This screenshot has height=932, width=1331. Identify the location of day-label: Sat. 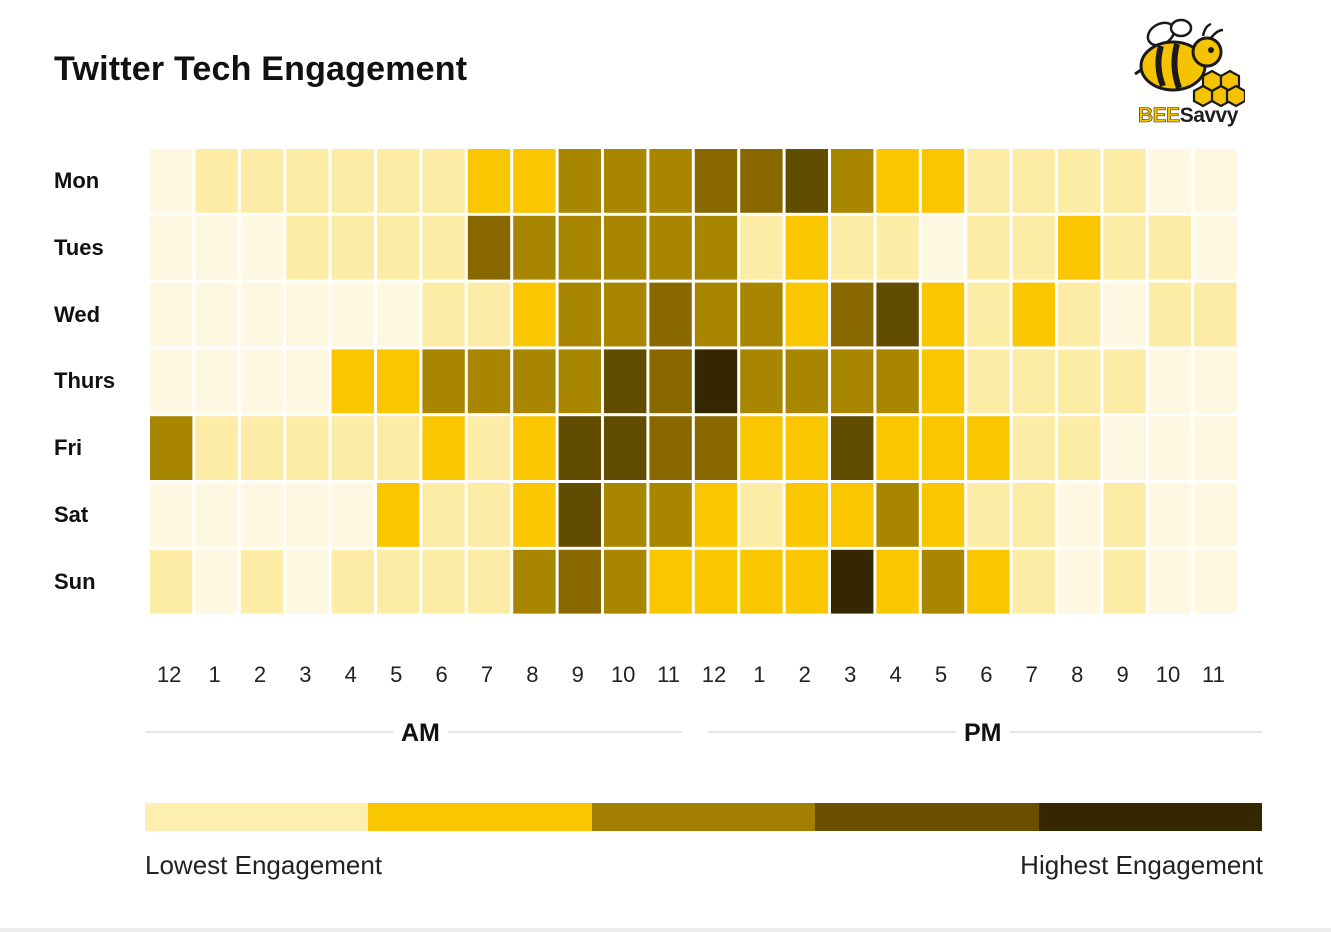
(71, 514).